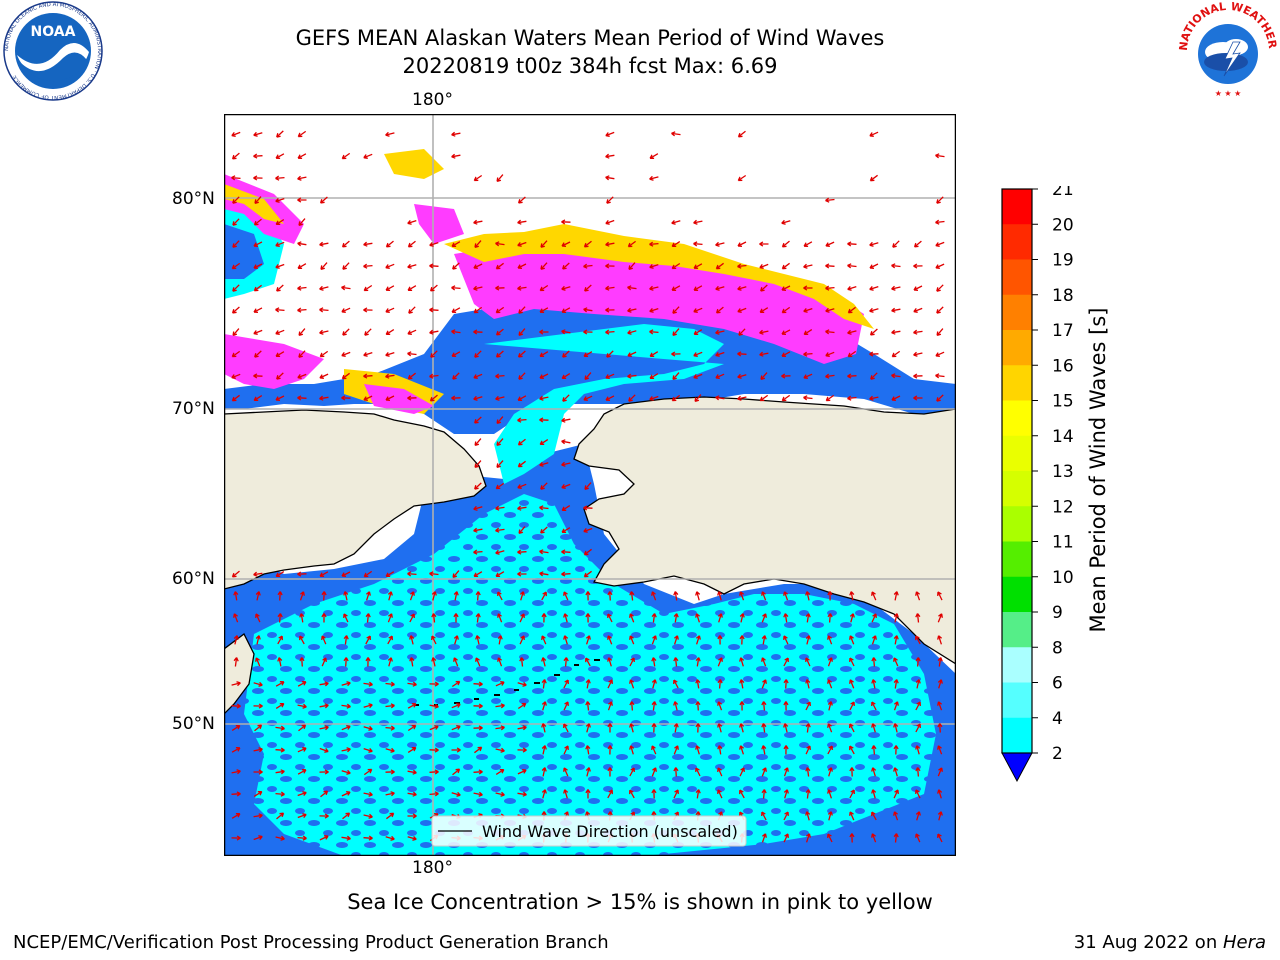  What do you see at coordinates (1063, 578) in the screenshot?
I see `colorbar-tick-label: 10` at bounding box center [1063, 578].